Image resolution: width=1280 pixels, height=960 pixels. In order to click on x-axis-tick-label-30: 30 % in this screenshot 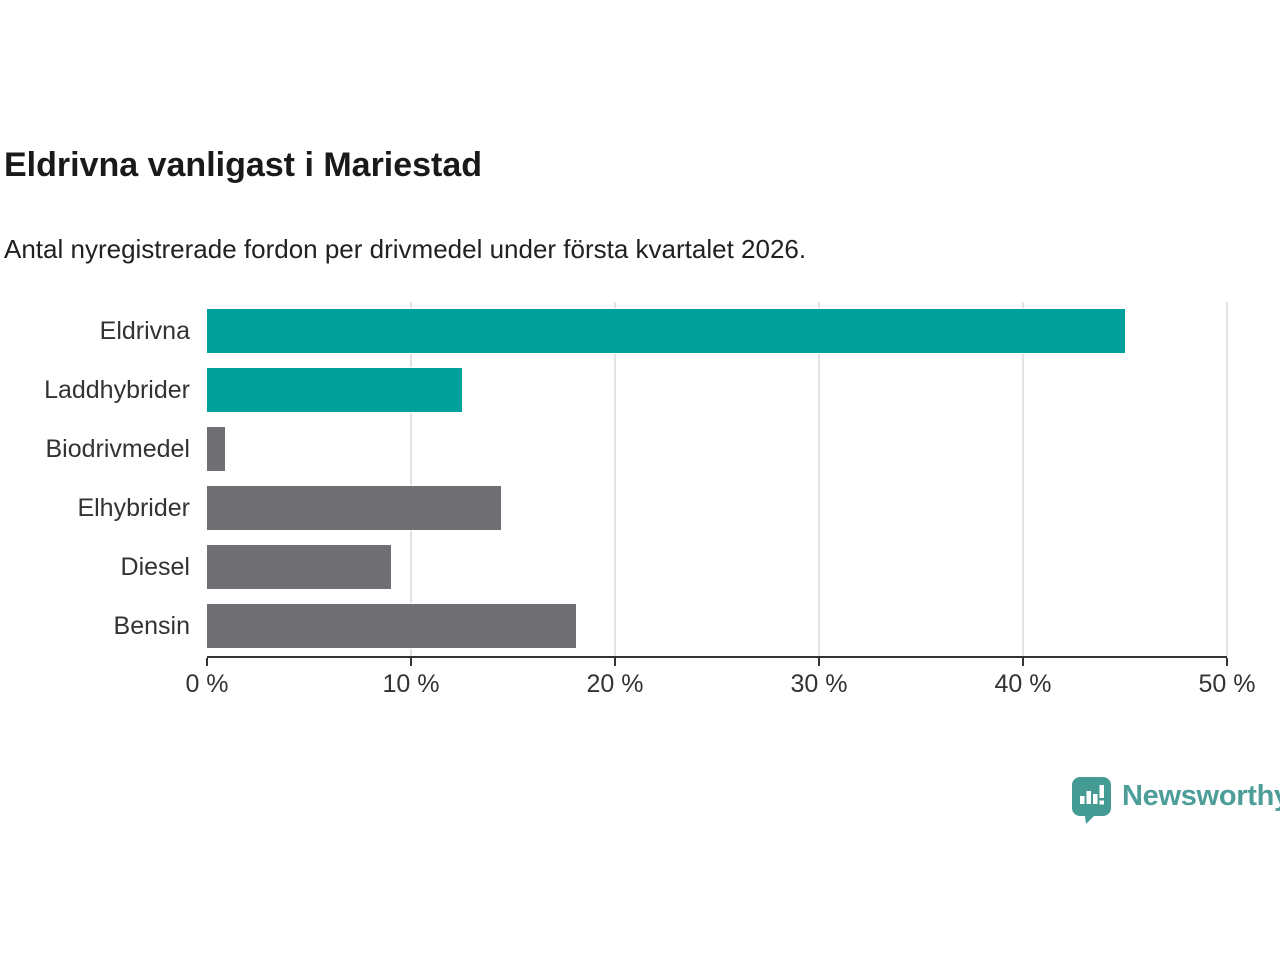, I will do `click(819, 684)`.